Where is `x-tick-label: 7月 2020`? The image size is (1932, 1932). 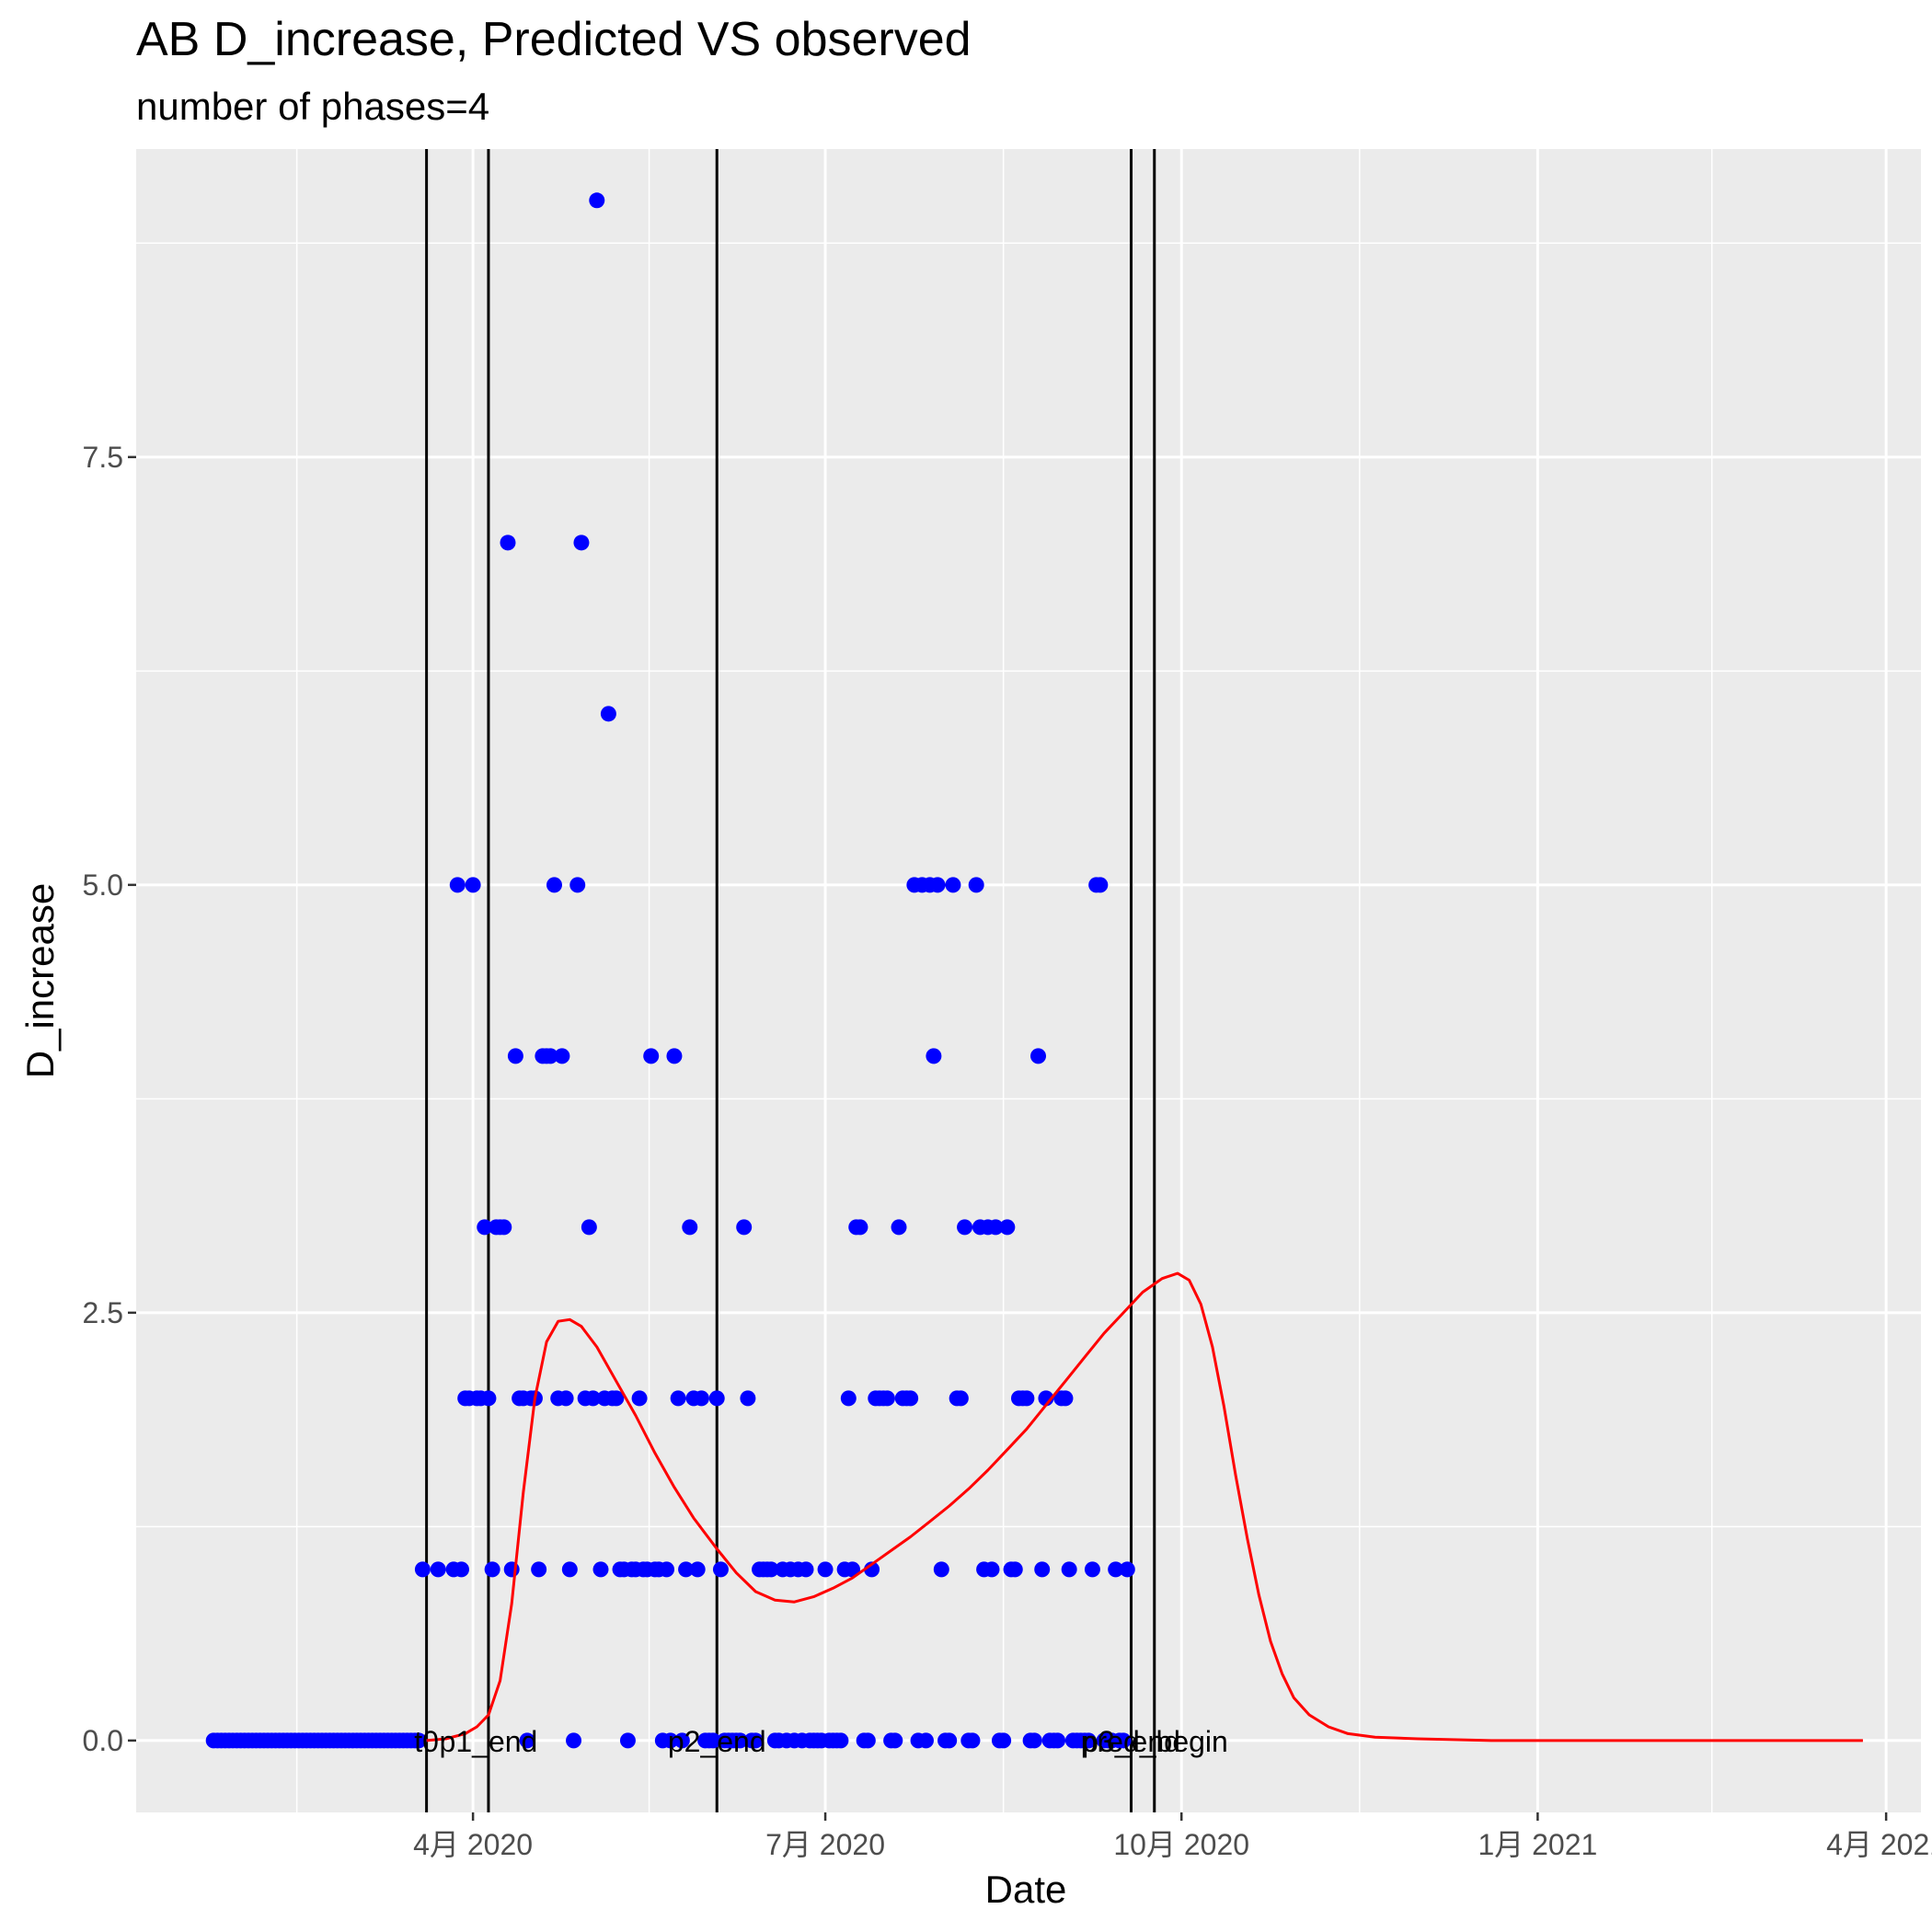
x-tick-label: 7月 2020 is located at coordinates (825, 1844).